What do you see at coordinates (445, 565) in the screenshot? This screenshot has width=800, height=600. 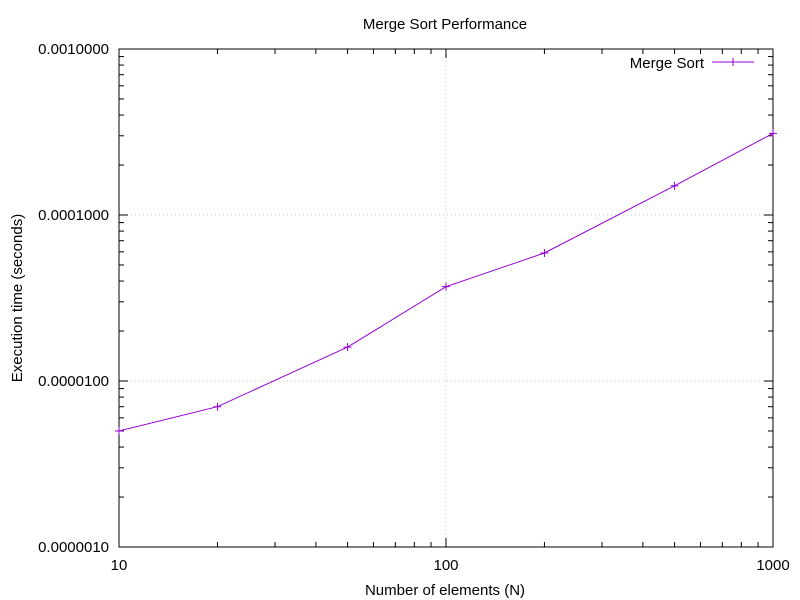 I see `x-tick-label: 100` at bounding box center [445, 565].